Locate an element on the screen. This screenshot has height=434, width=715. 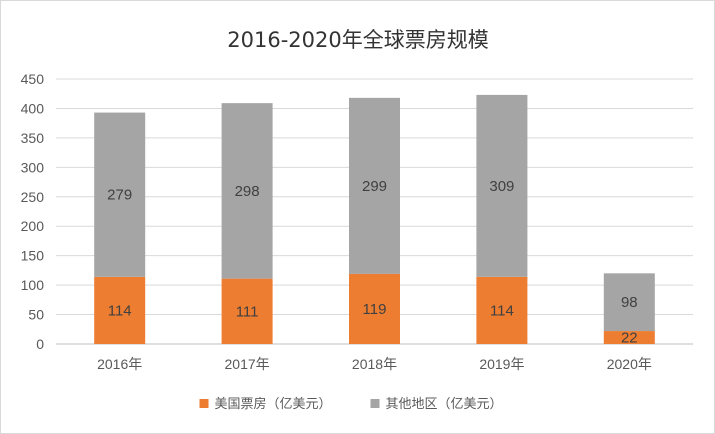
y-tick-label: 0 is located at coordinates (40, 344).